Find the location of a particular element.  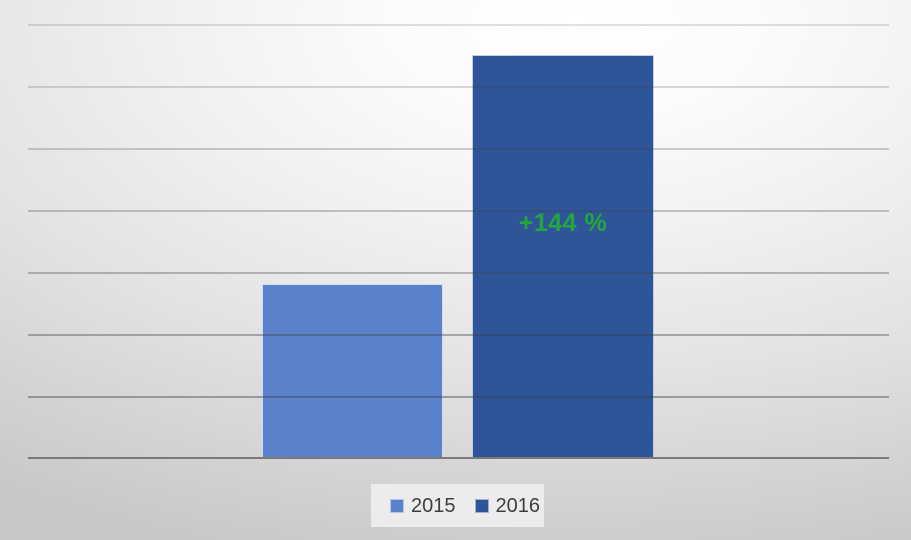

legend-label-2016: 2016 is located at coordinates (518, 505).